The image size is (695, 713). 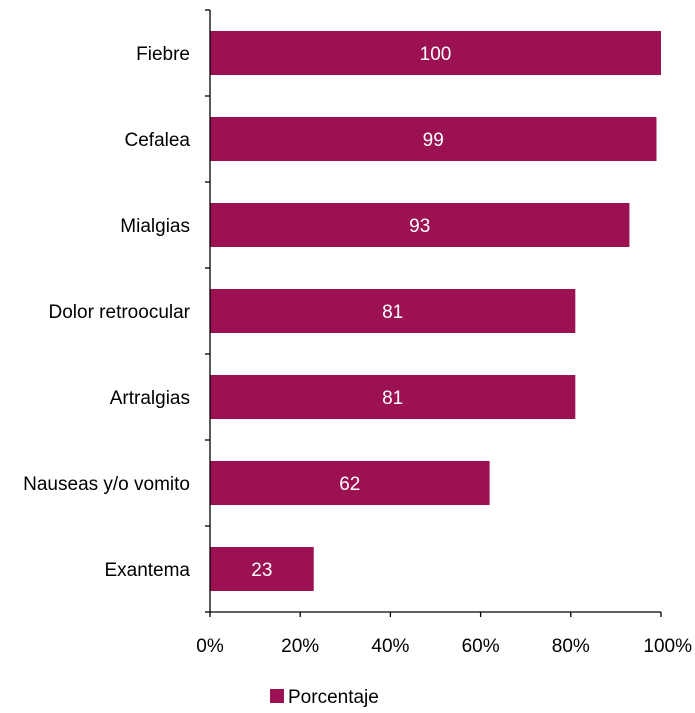 I want to click on data-label: 23, so click(x=261, y=570).